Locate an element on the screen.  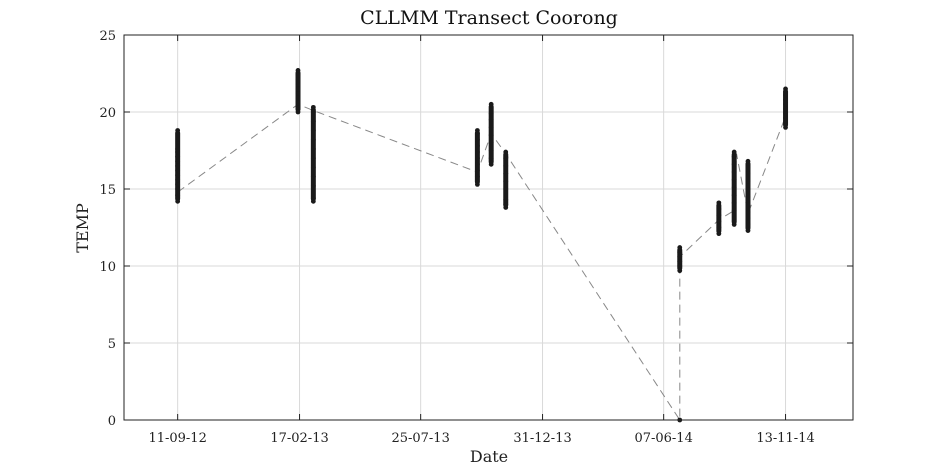
y-tick-label: 20 is located at coordinates (107, 113).